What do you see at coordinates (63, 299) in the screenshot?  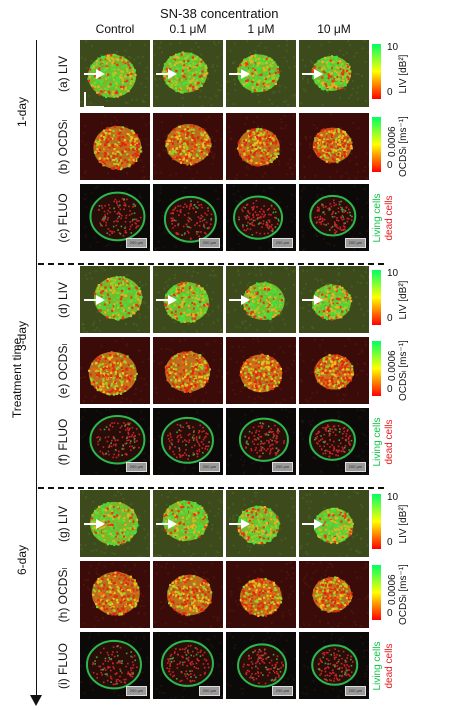 I see `row-label: (d) LIV` at bounding box center [63, 299].